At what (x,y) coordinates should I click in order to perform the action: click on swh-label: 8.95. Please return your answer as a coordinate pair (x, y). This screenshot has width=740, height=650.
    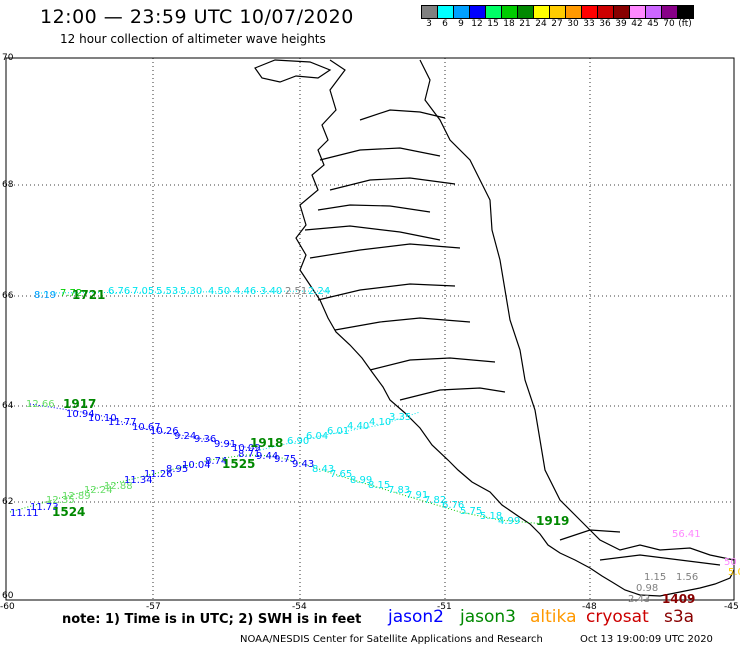
    Looking at the image, I should click on (177, 469).